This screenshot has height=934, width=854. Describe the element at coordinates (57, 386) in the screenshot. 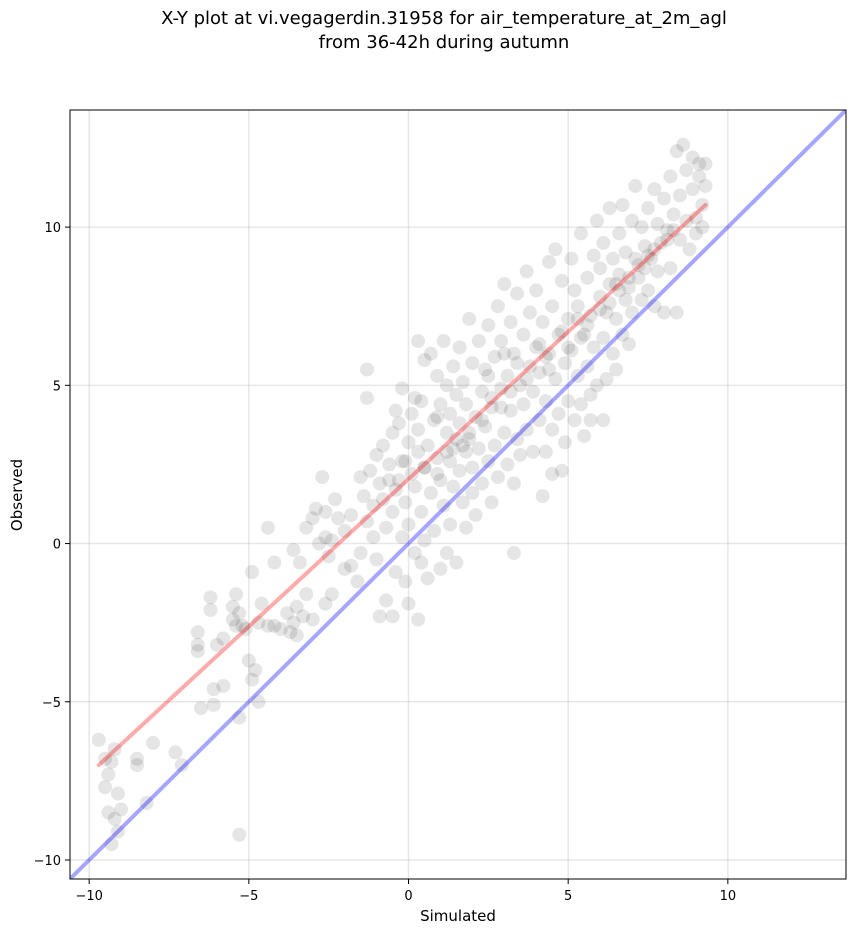

I see `y-tick-label: 5` at that location.